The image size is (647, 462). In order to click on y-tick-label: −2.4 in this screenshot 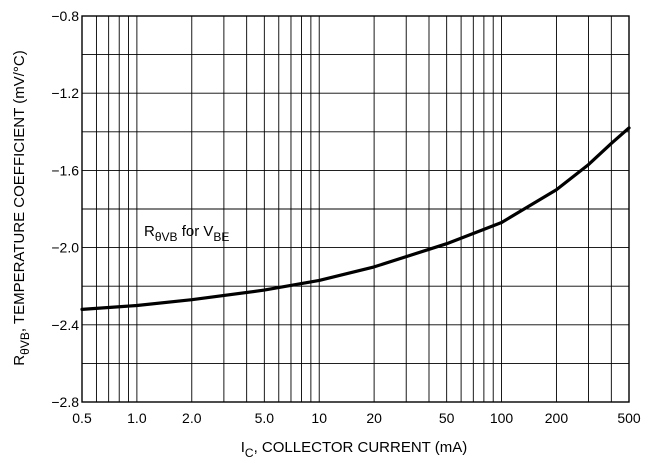, I will do `click(65, 325)`.